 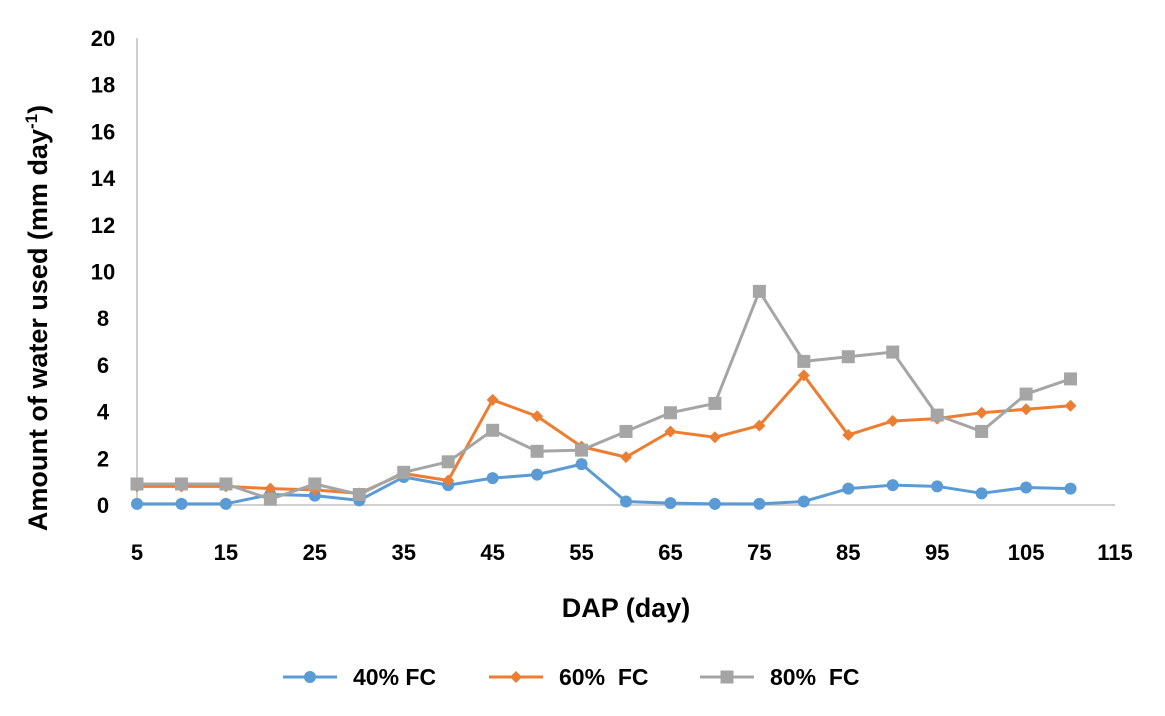 What do you see at coordinates (626, 608) in the screenshot?
I see `x-axis-title: DAP (day)` at bounding box center [626, 608].